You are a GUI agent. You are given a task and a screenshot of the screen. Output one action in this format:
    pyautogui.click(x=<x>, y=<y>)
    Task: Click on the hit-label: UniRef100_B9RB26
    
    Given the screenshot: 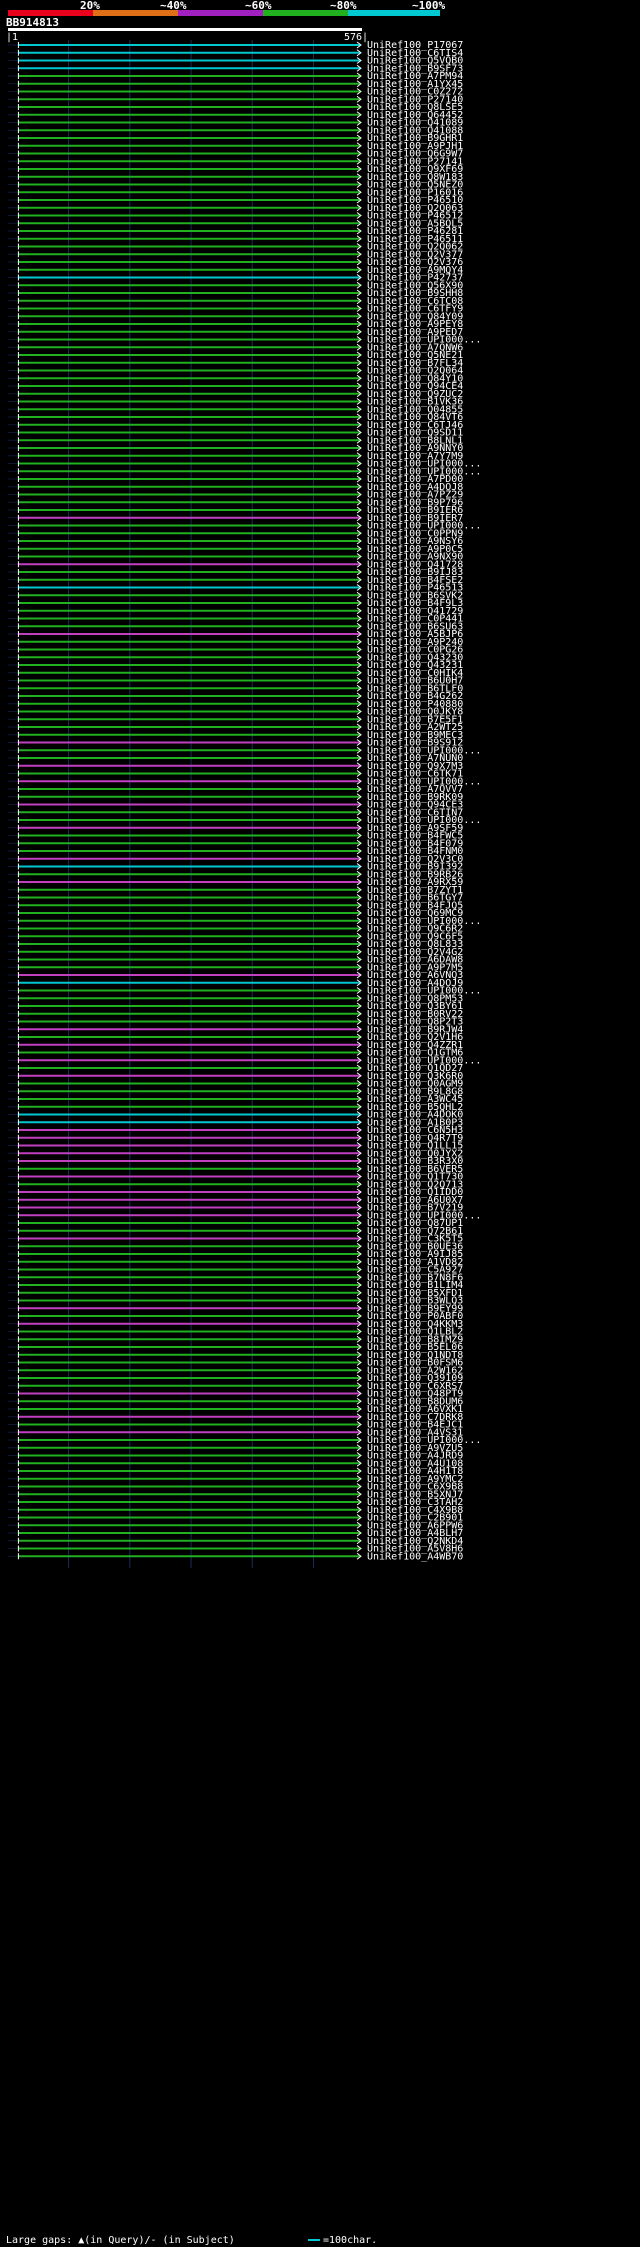 What is the action you would take?
    pyautogui.click(x=415, y=874)
    